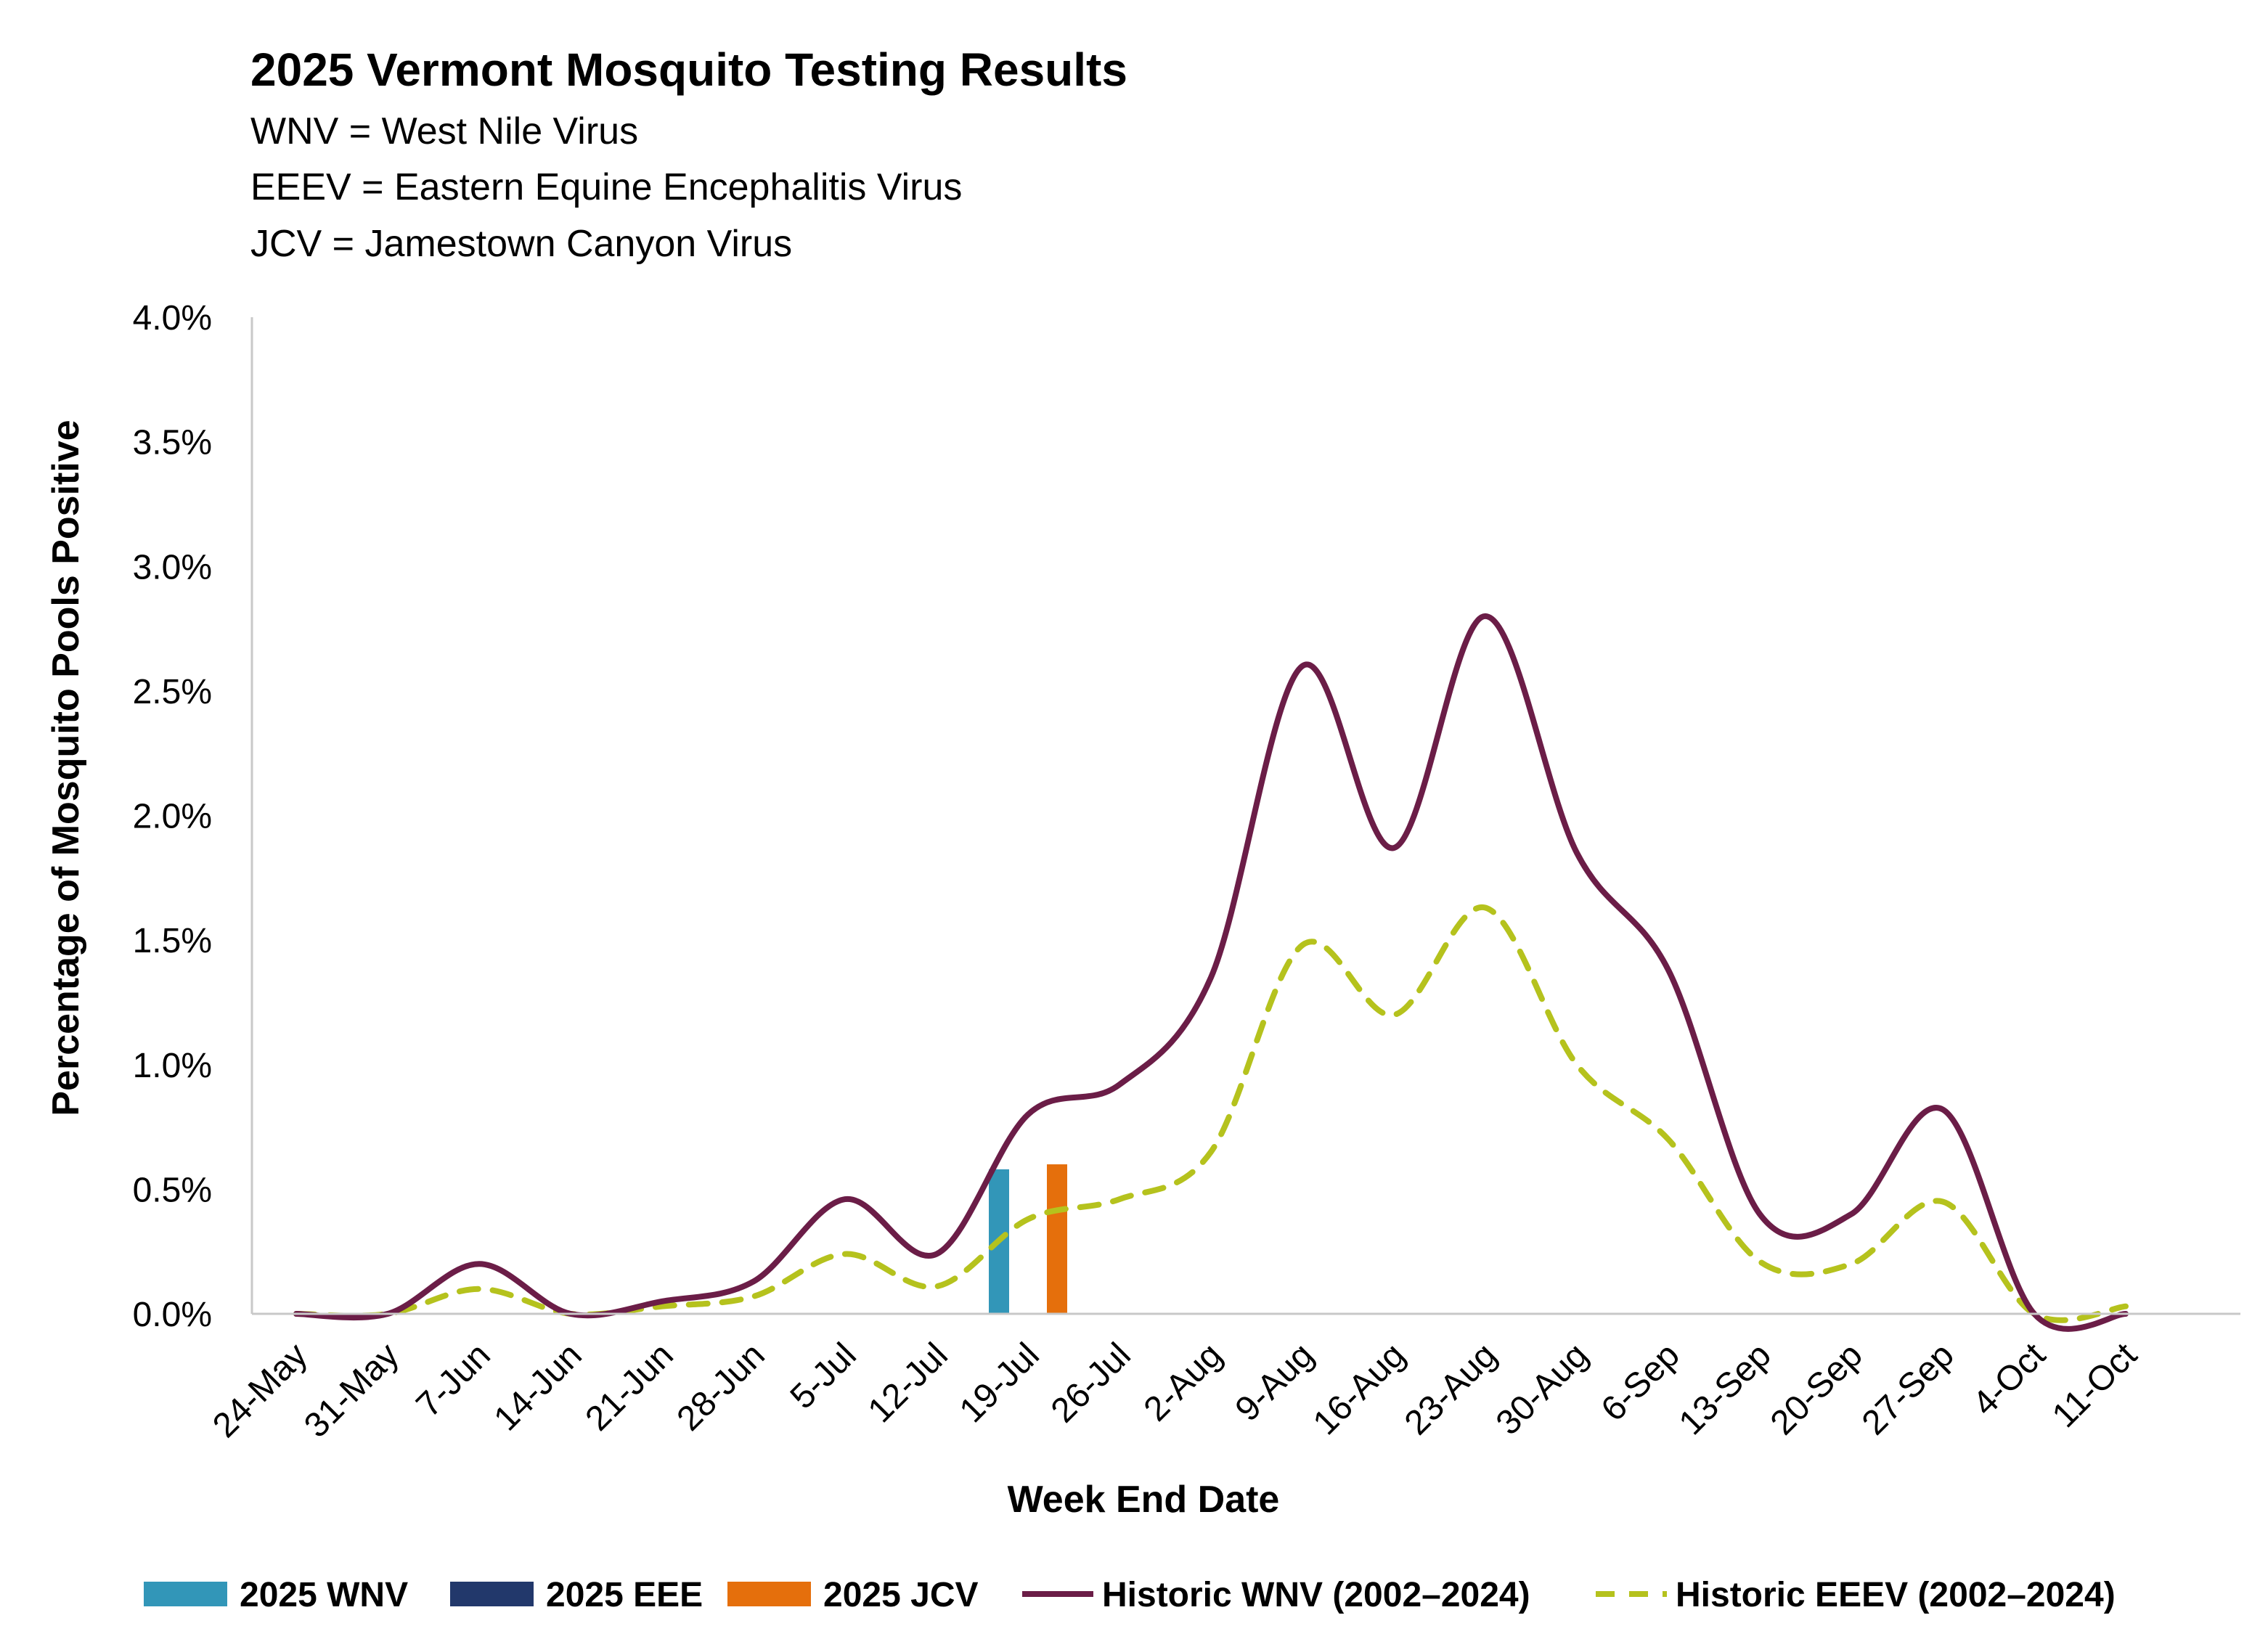 The width and height of the screenshot is (2268, 1647). I want to click on legend-label-2025-eee: 2025 EEE, so click(624, 1595).